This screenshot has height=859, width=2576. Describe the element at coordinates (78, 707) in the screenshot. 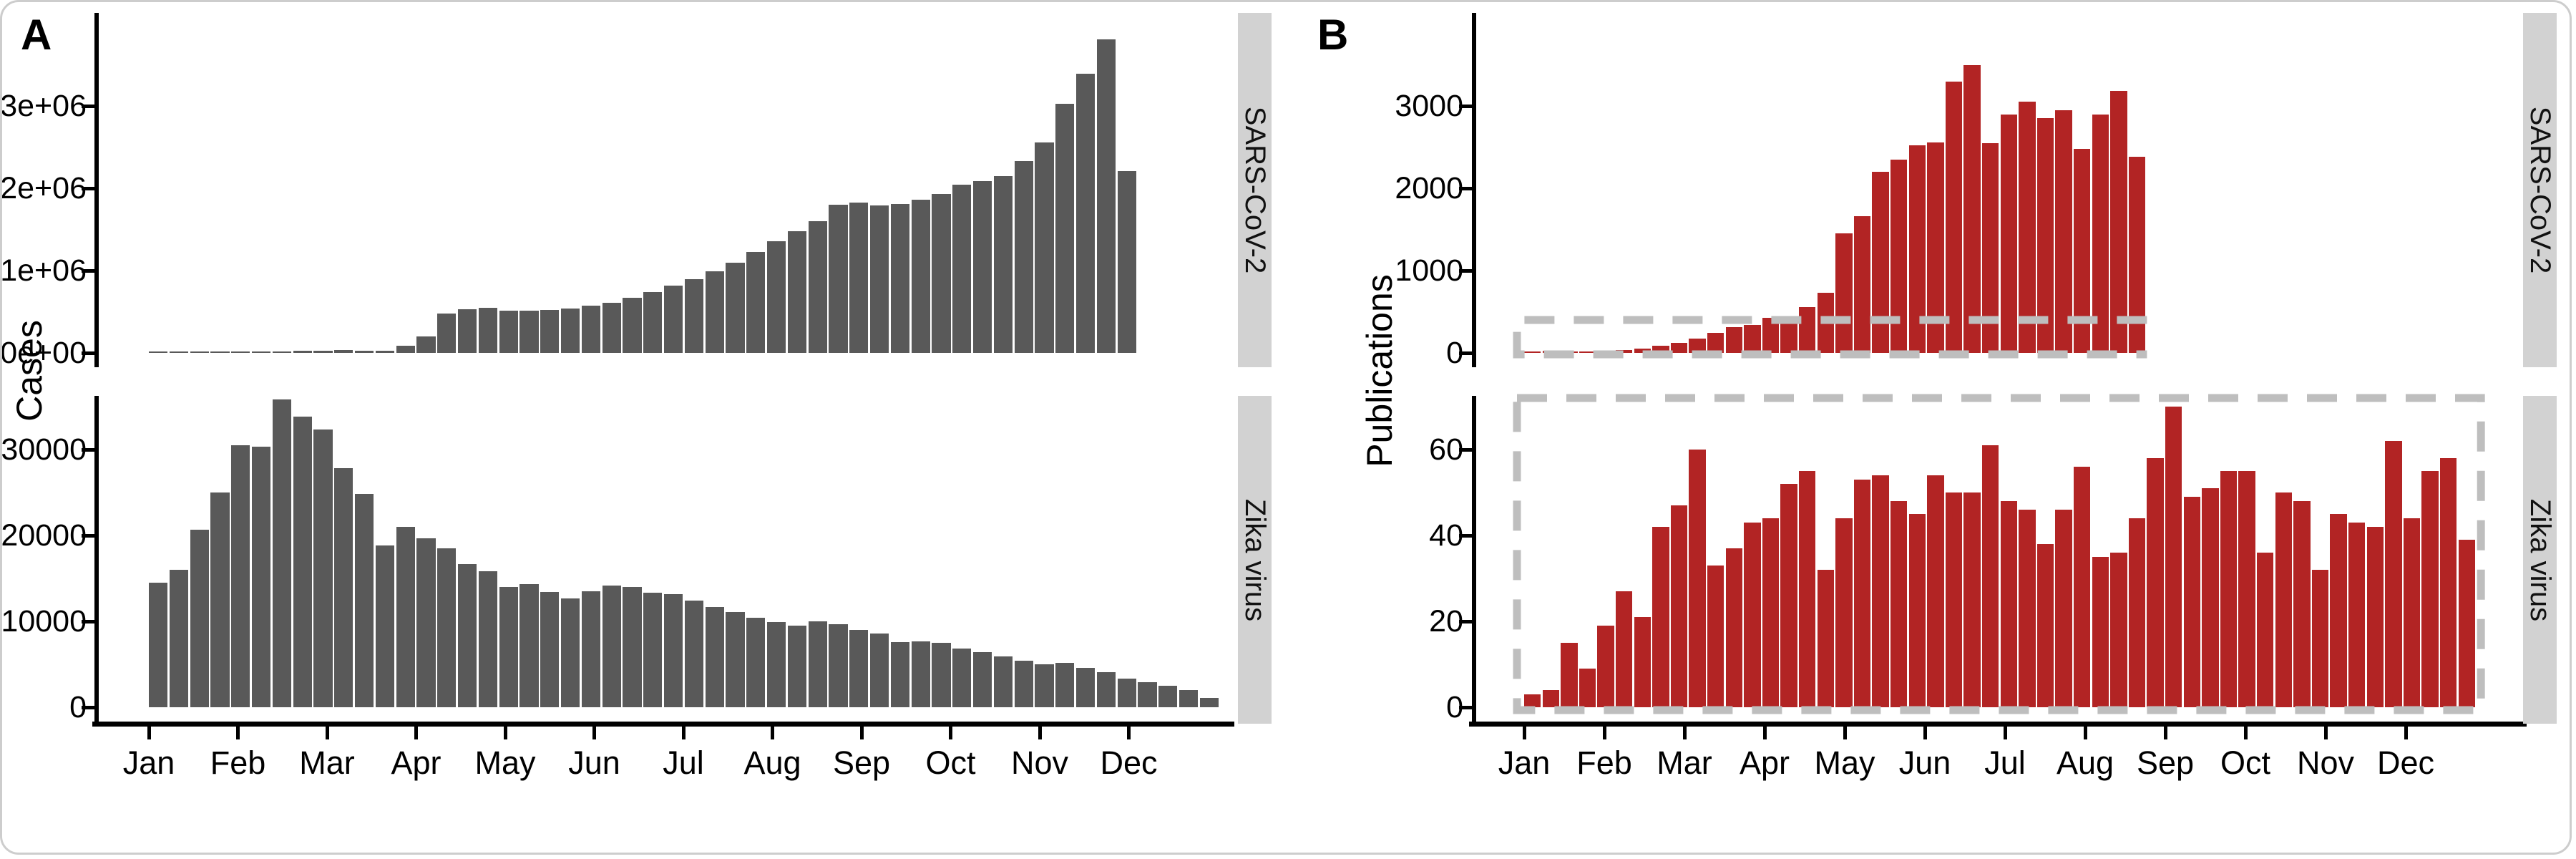

I see `y-tick-label: 0` at that location.